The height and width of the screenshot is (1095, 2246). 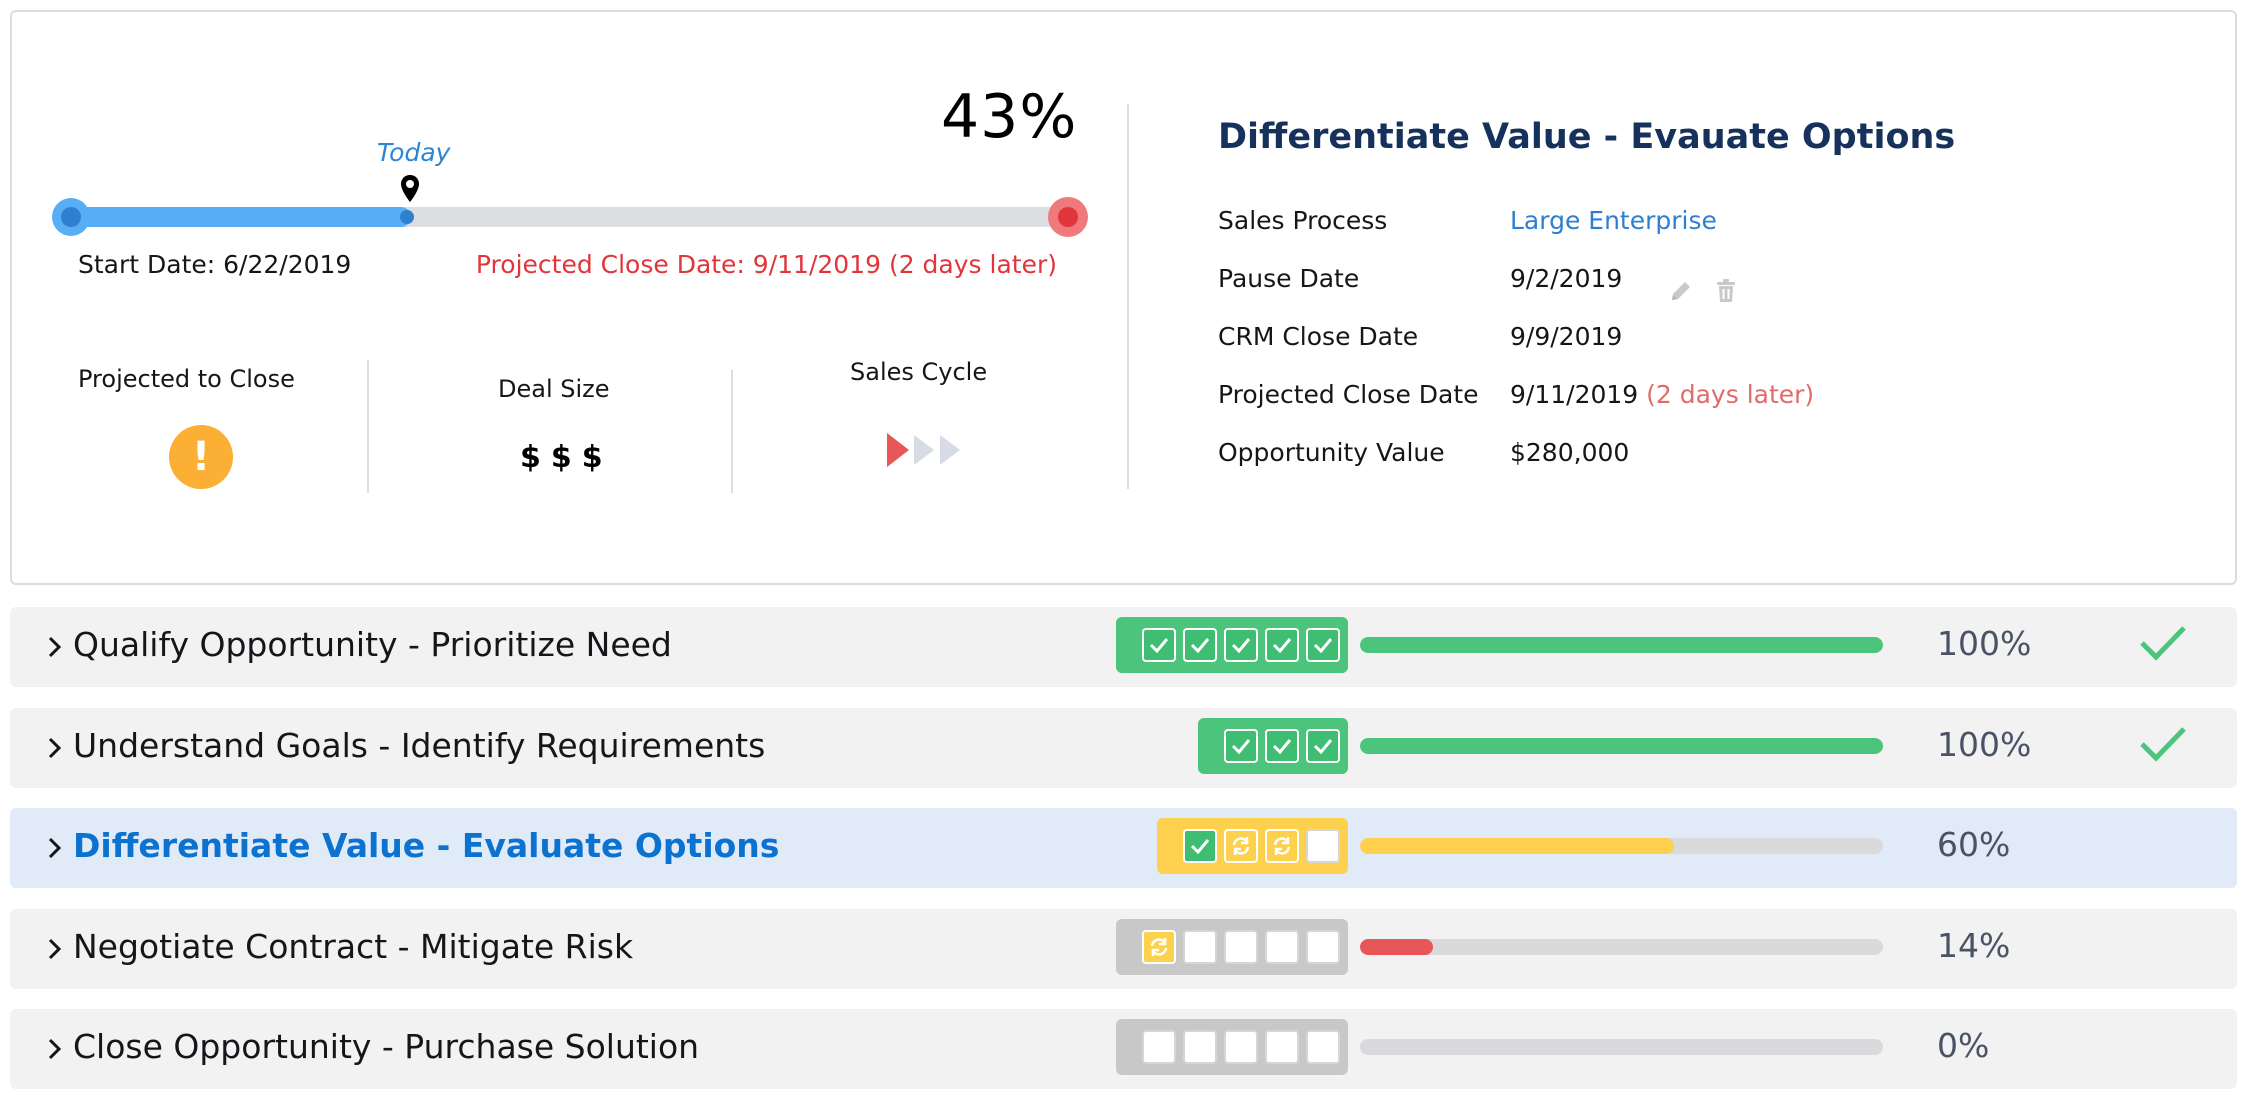 I want to click on pause-date-label: Pause Date, so click(x=1289, y=278).